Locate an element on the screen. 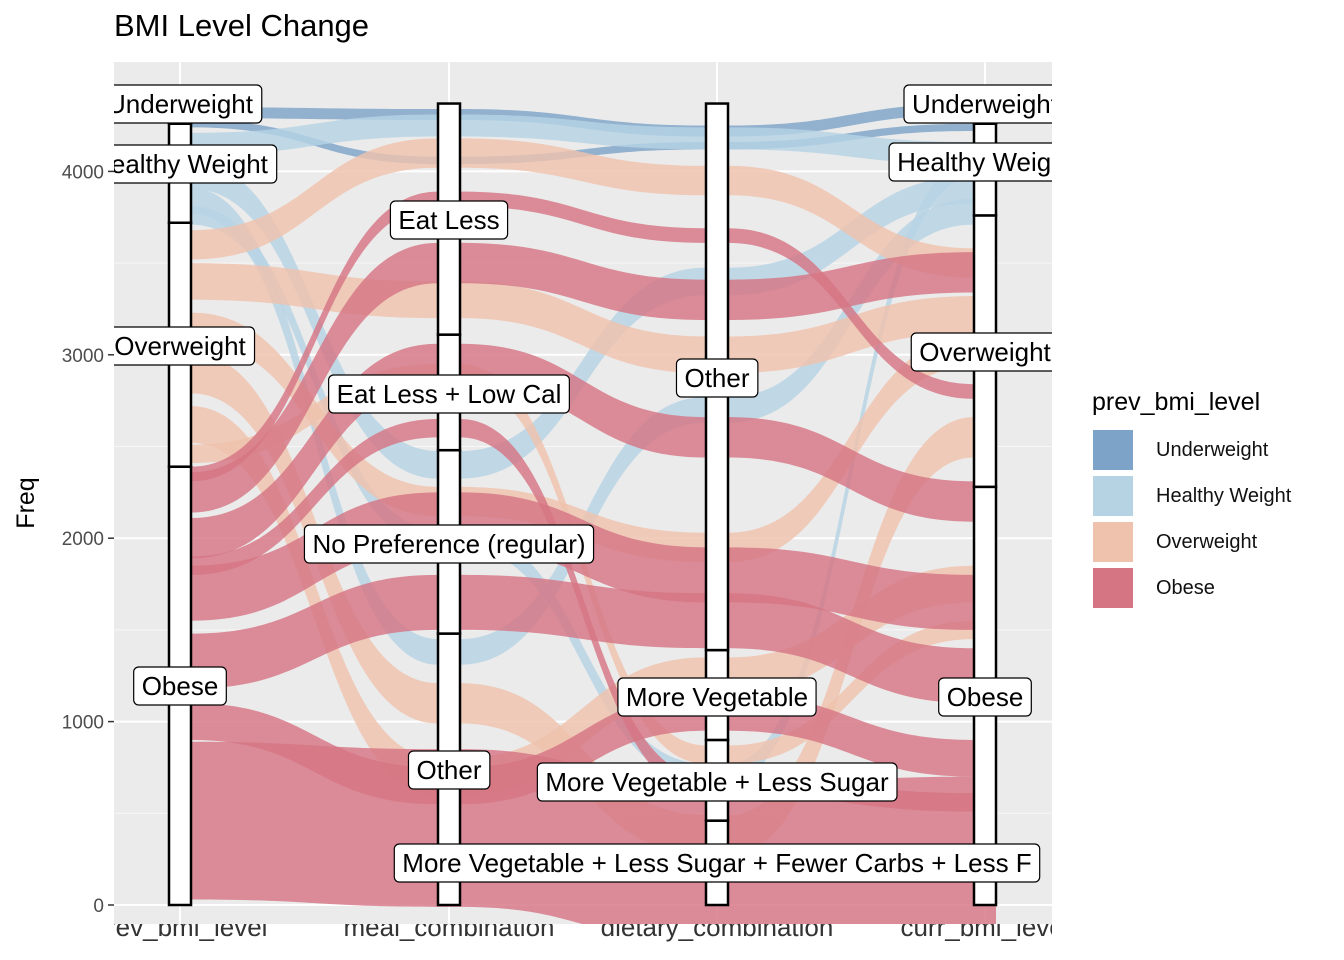  stratum-label-eat-less: Eat Less is located at coordinates (449, 220).